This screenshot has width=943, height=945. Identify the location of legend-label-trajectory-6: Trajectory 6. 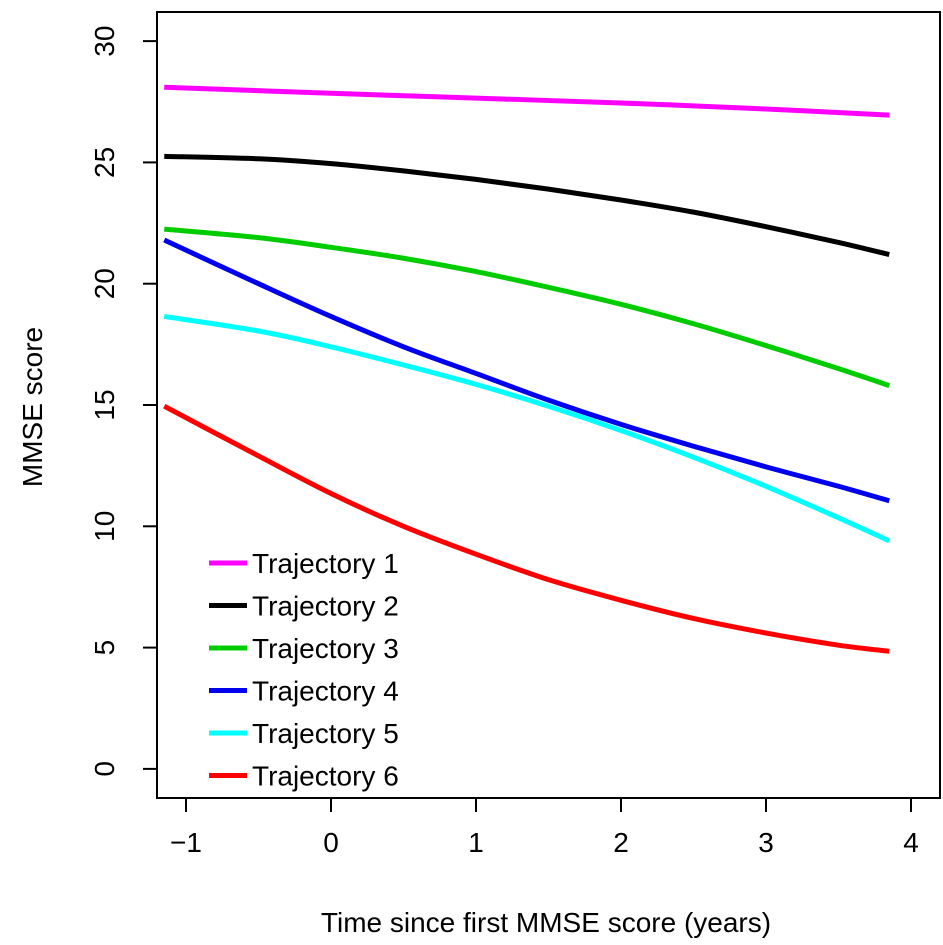
(325, 776).